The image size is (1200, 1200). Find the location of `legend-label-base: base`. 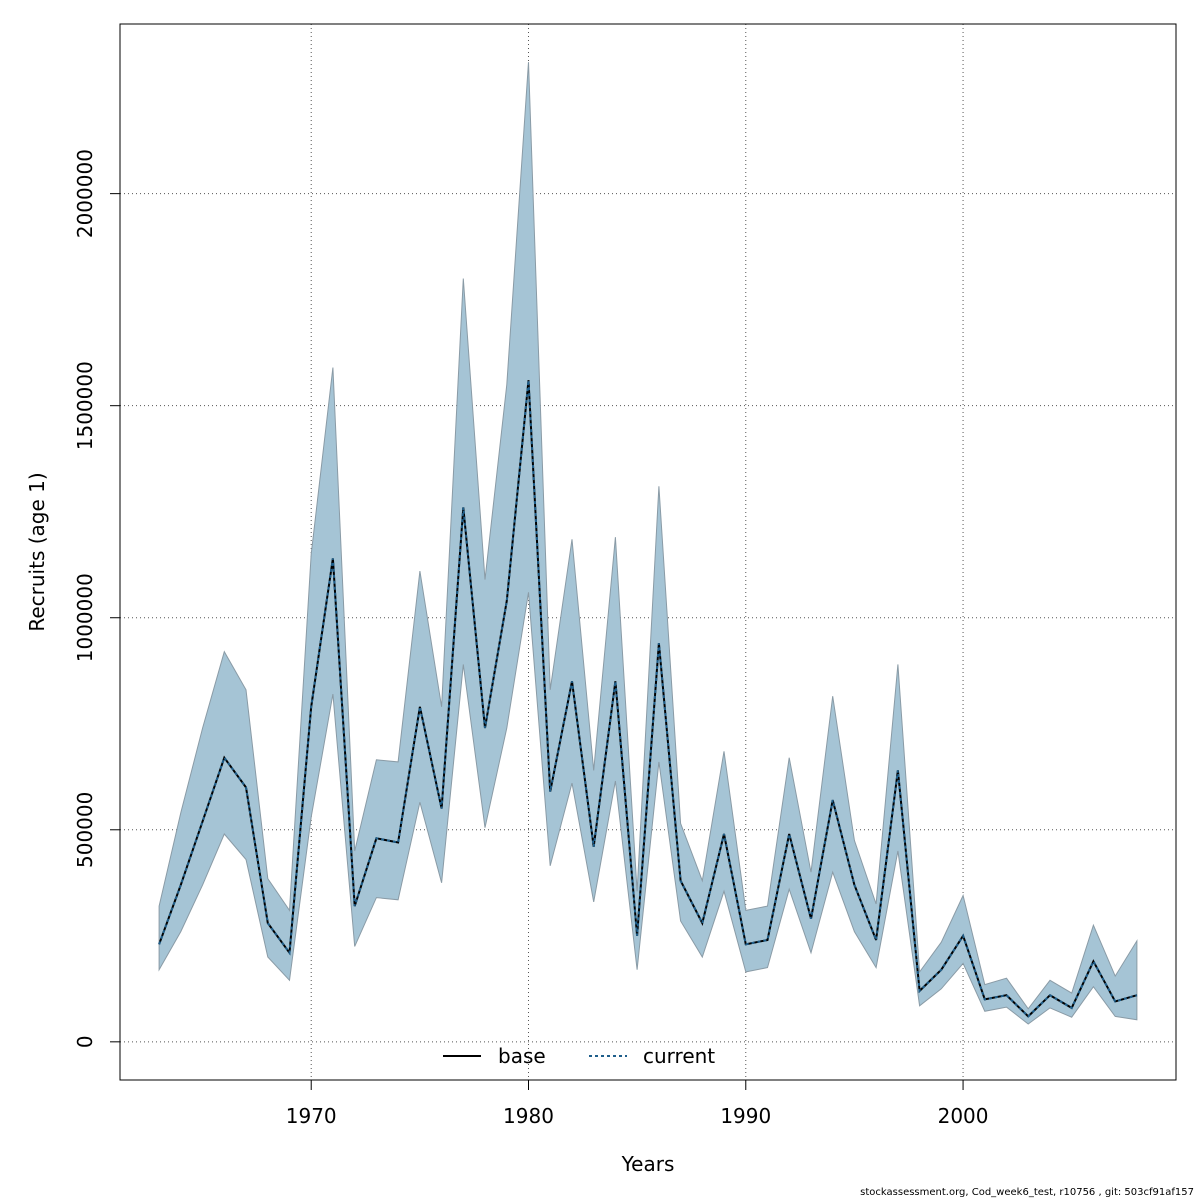

legend-label-base: base is located at coordinates (522, 1056).